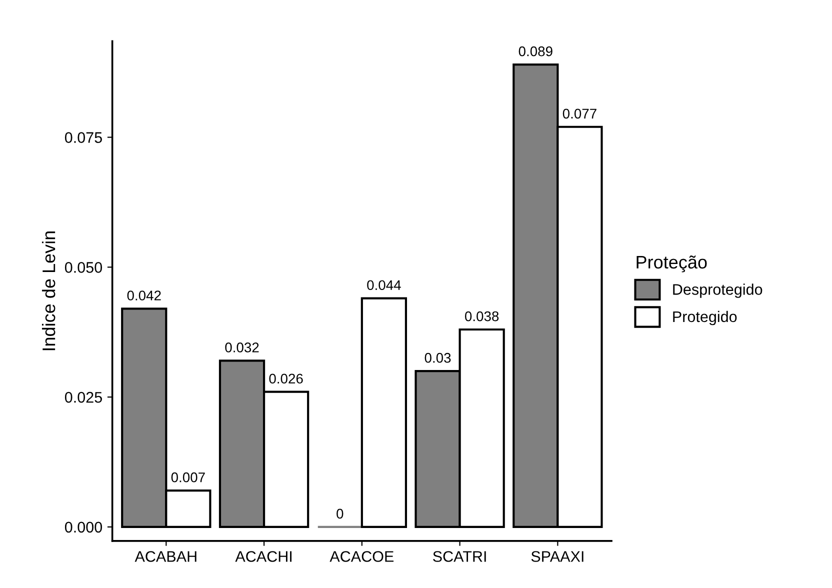 The image size is (832, 588). What do you see at coordinates (49, 290) in the screenshot?
I see `y-axis-title: Indice de Levin` at bounding box center [49, 290].